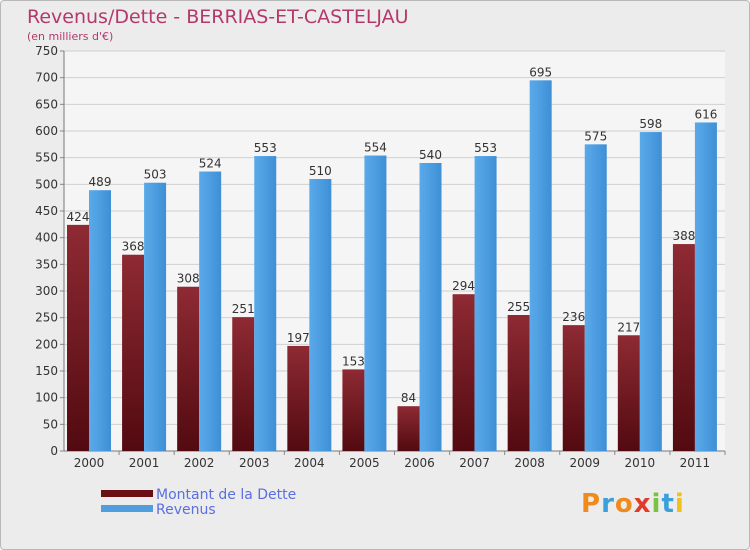  What do you see at coordinates (628, 327) in the screenshot?
I see `data-label-dette: 217` at bounding box center [628, 327].